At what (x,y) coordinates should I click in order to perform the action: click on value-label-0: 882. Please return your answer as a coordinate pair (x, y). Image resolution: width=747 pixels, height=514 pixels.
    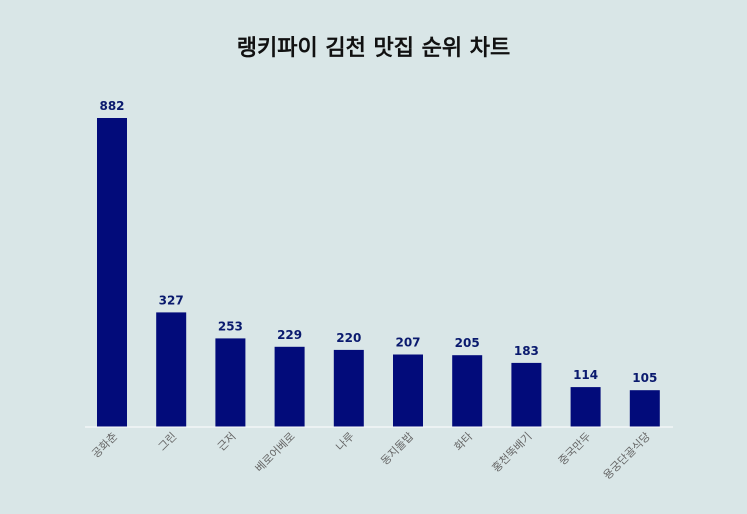
    Looking at the image, I should click on (111, 106).